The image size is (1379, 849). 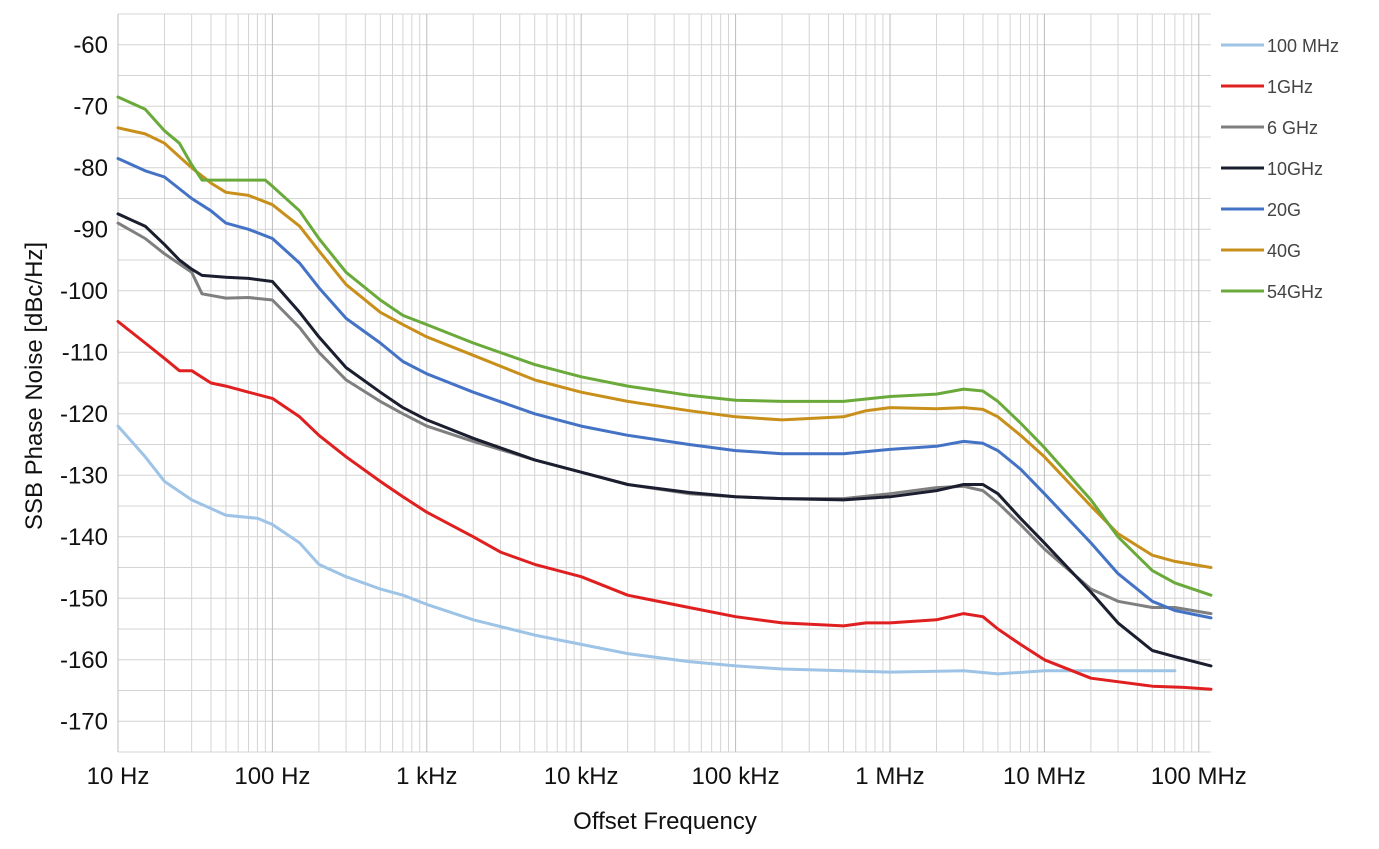 I want to click on y-tick-label: -140, so click(x=84, y=537).